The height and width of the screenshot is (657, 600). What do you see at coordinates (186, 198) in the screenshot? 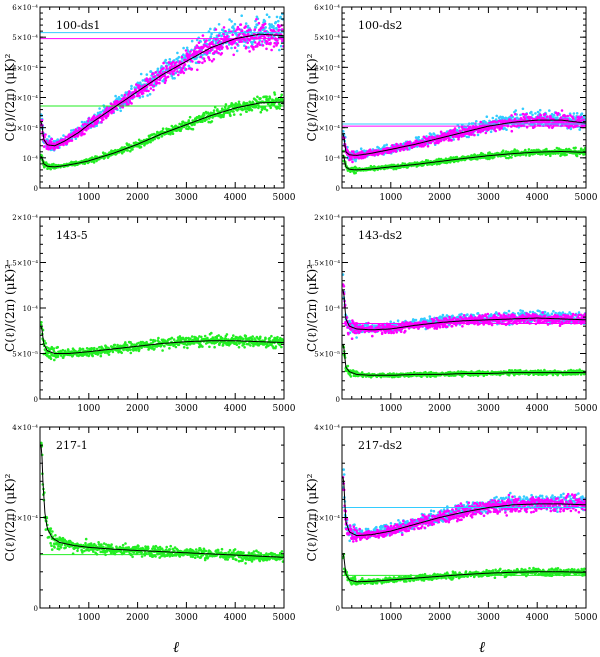
I see `x-tick-label: 3000` at bounding box center [186, 198].